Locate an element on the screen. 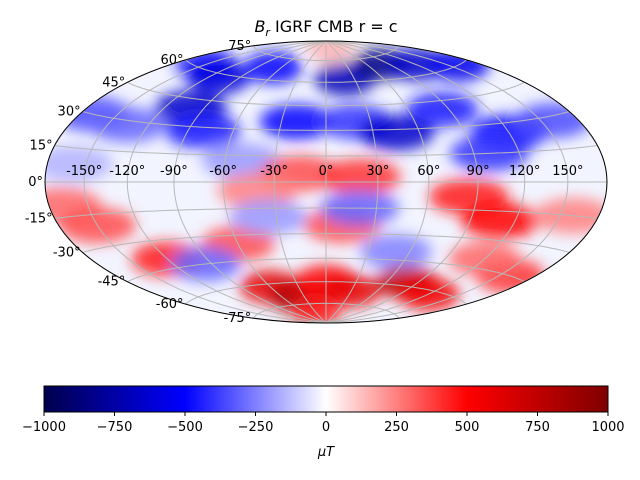  latitude-tick-label: 0° is located at coordinates (35, 182).